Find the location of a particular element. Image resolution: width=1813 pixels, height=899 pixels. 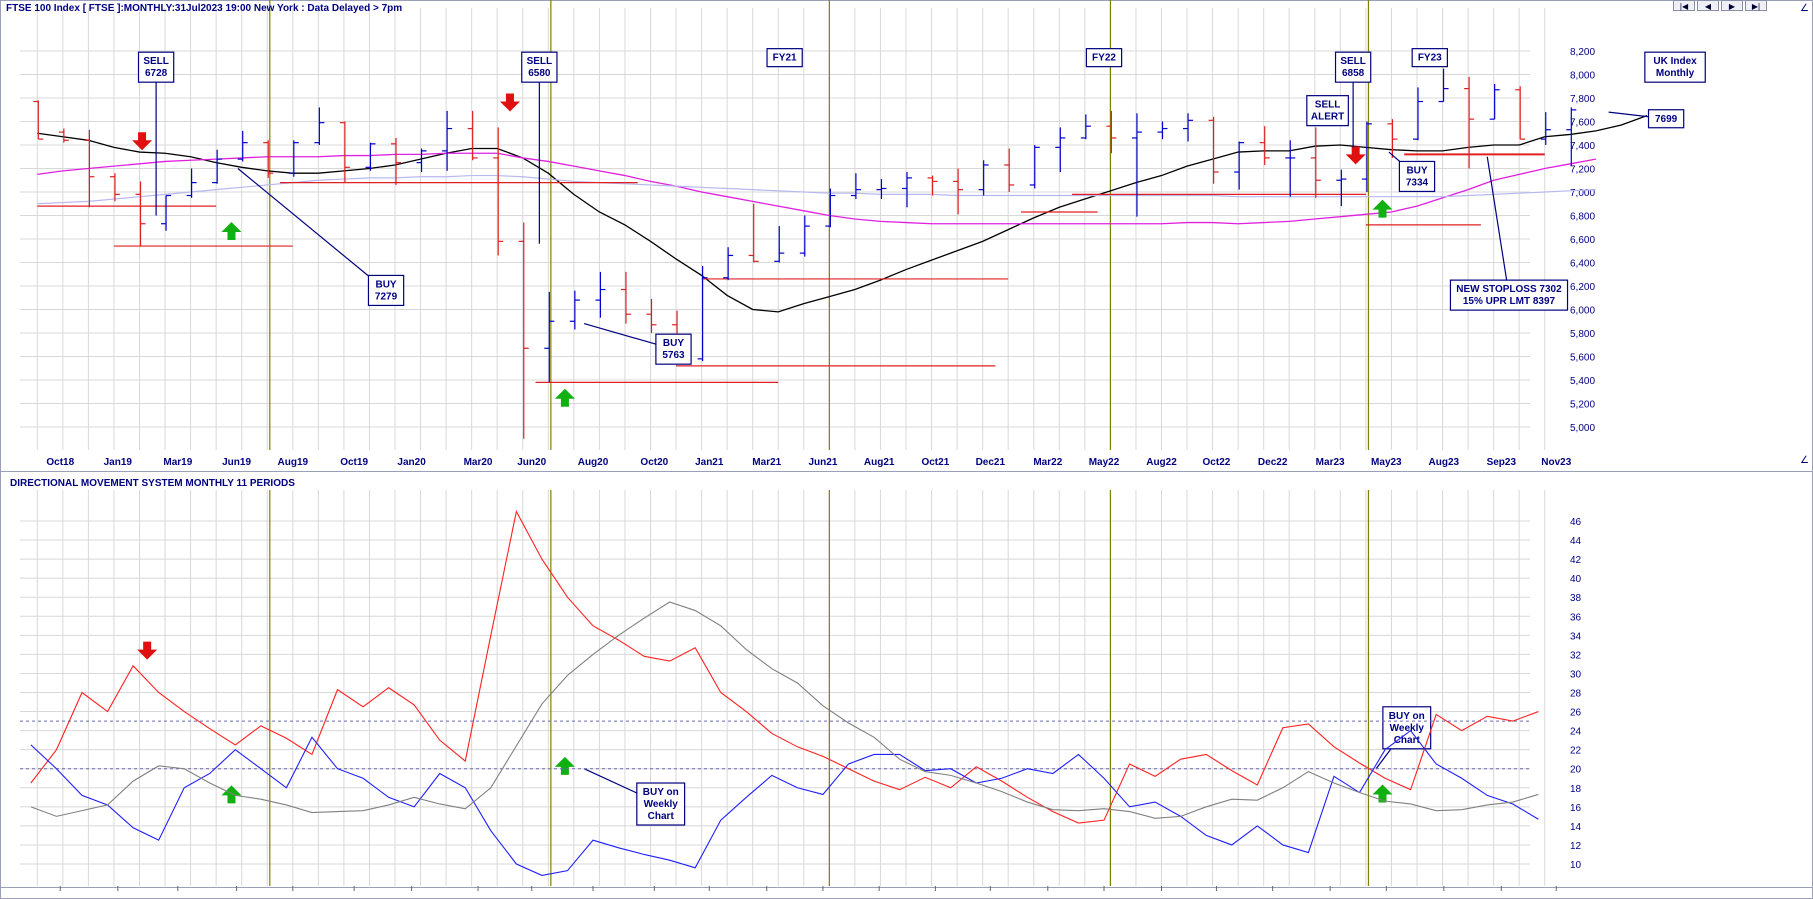

price-annotation-text: 7334 is located at coordinates (1417, 182).